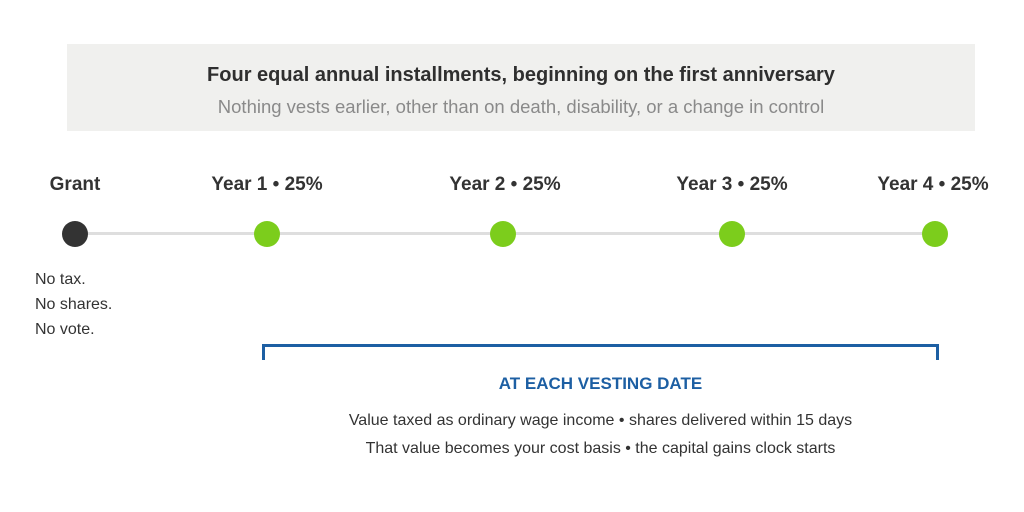 Image resolution: width=1024 pixels, height=512 pixels. I want to click on timeline-label-year-4: Year 4 • 25%, so click(933, 184).